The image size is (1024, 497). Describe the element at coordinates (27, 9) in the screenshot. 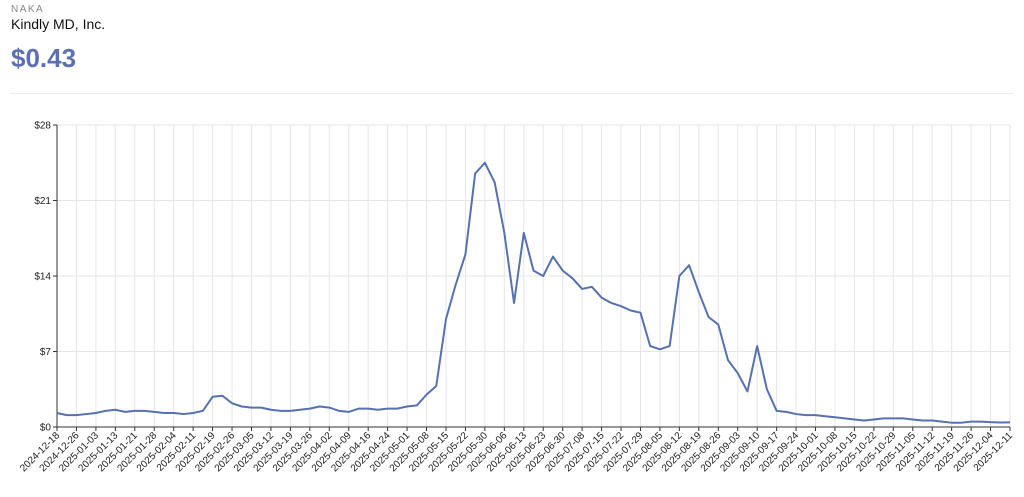

I see `ticker: NAKA` at that location.